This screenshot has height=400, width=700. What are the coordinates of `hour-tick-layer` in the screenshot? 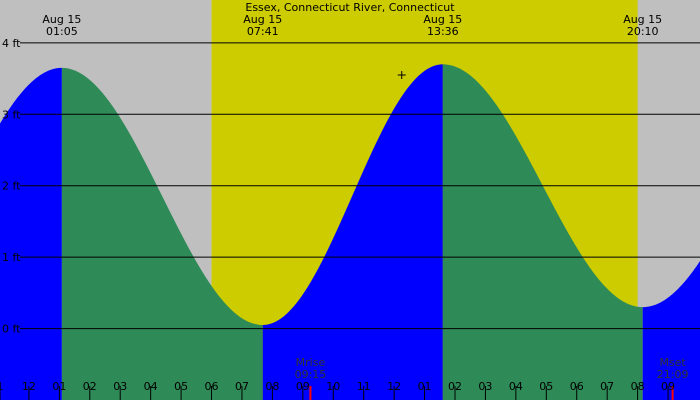 It's located at (337, 393).